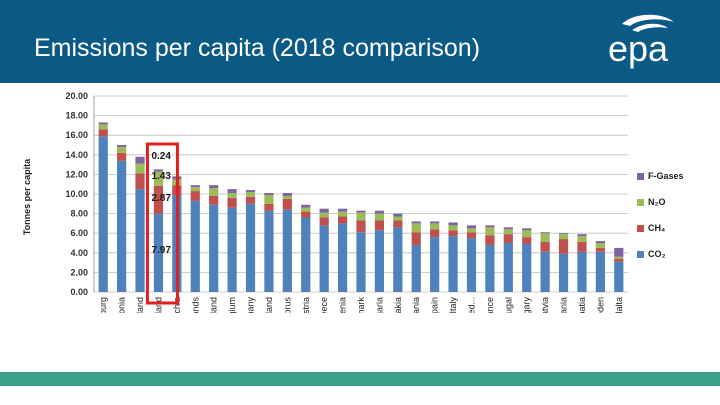  I want to click on x-category-label: Netherlands, so click(195, 305).